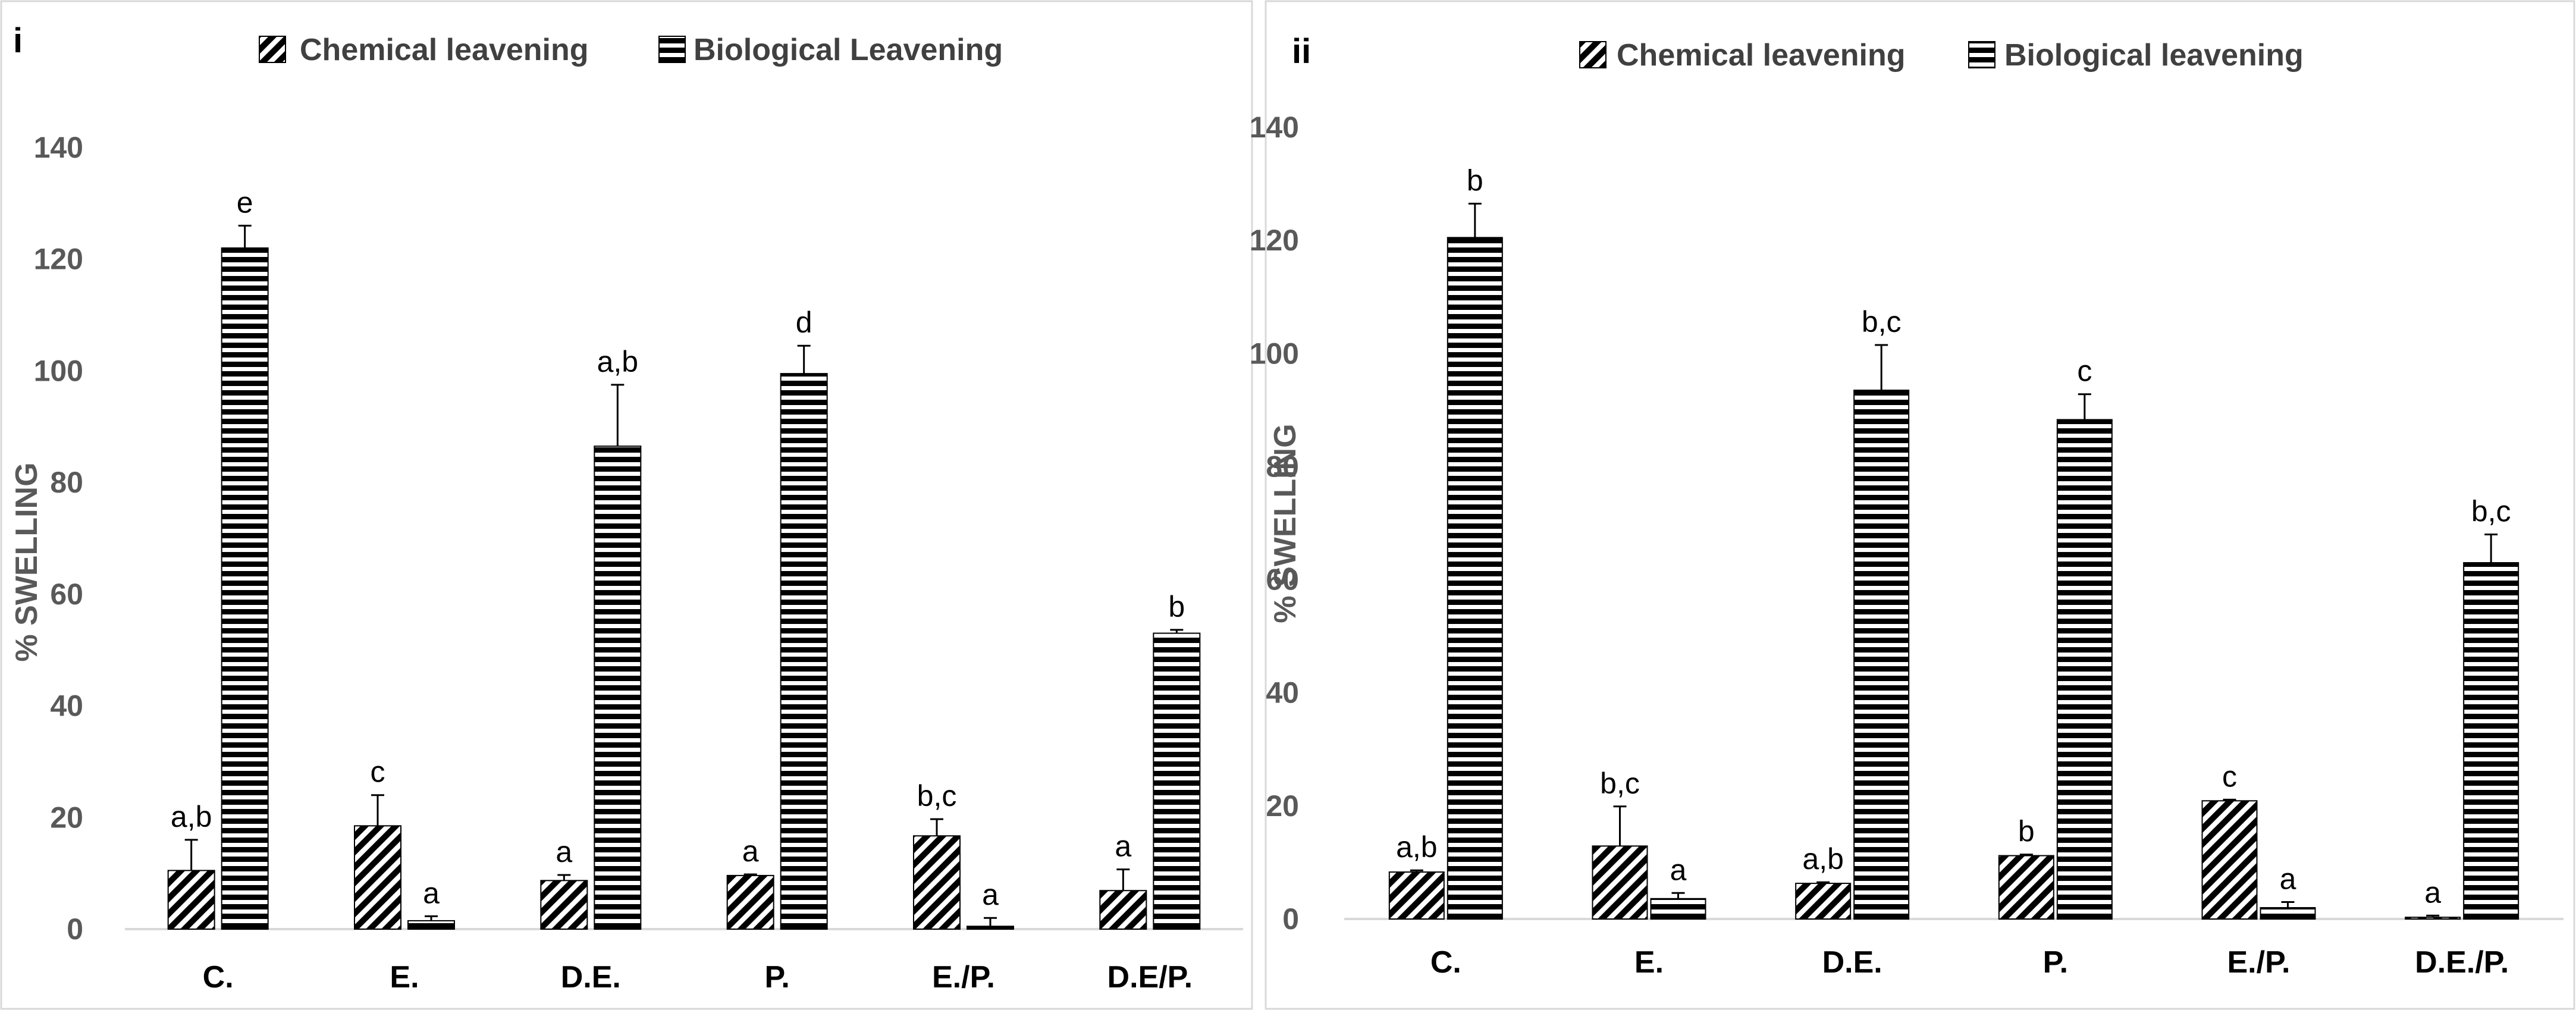  I want to click on x-category-label: D.E./P., so click(2462, 962).